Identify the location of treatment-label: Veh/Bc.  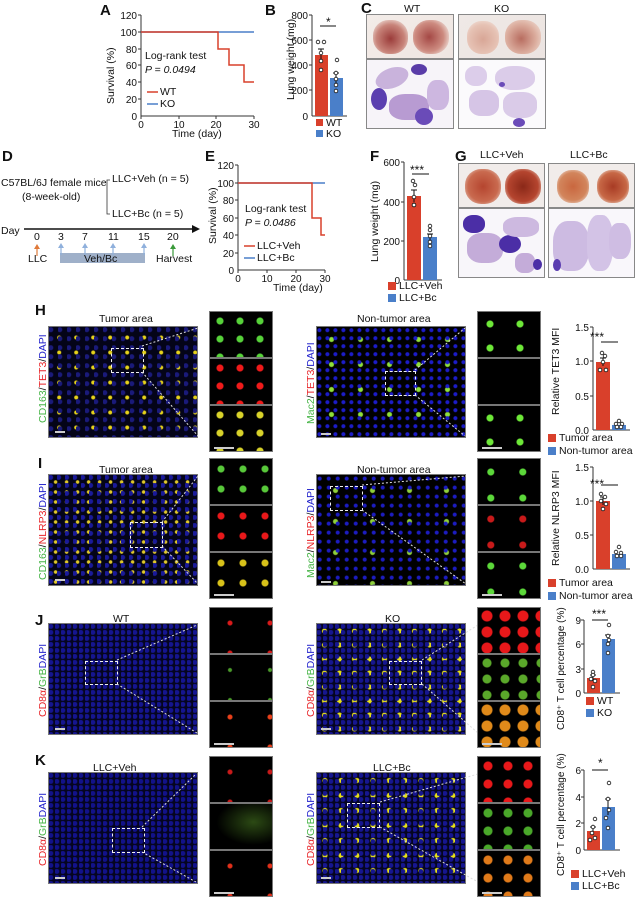
(101, 259).